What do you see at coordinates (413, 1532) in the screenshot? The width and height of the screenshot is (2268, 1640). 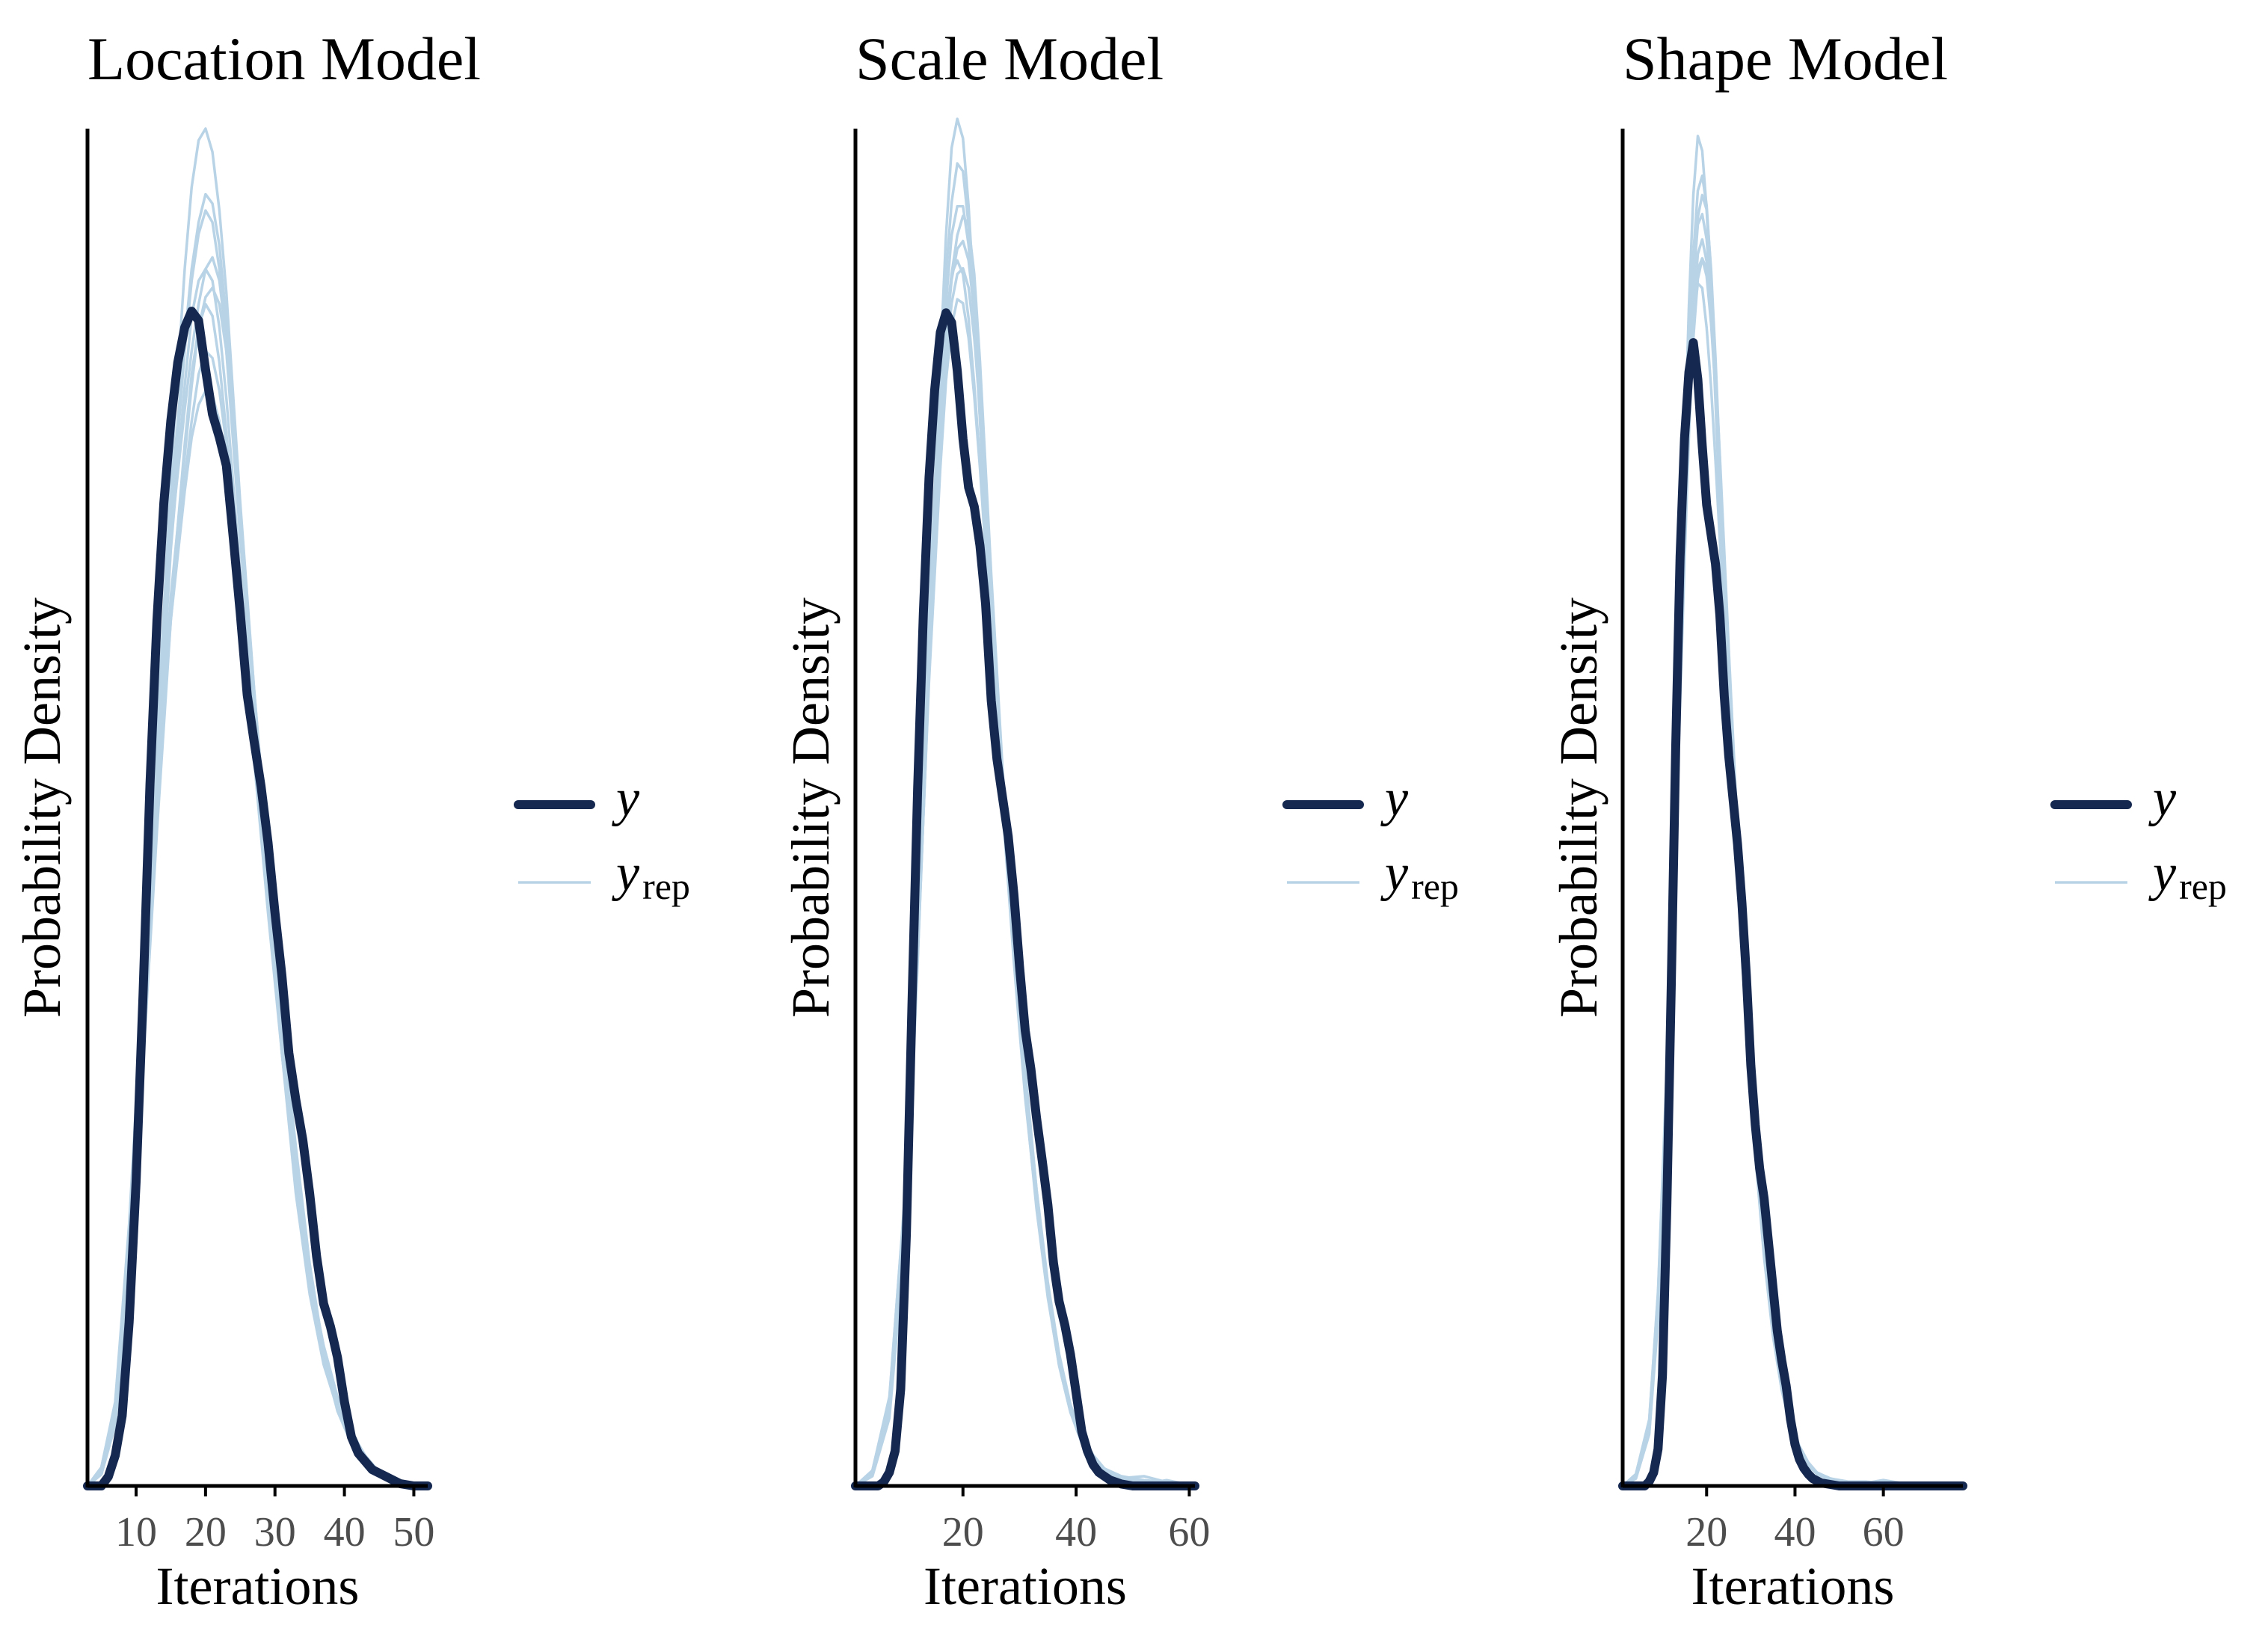 I see `x-tick-label: 50` at bounding box center [413, 1532].